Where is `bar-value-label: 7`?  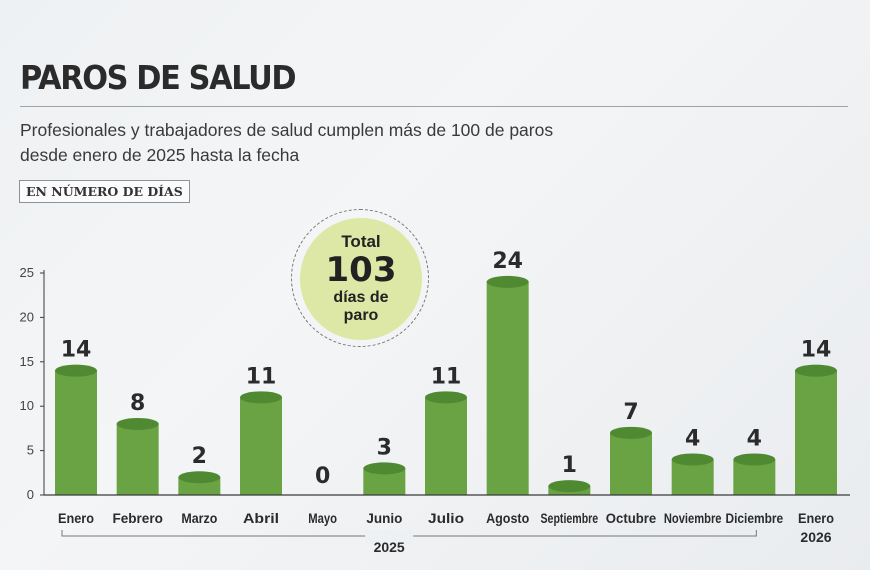 bar-value-label: 7 is located at coordinates (630, 412).